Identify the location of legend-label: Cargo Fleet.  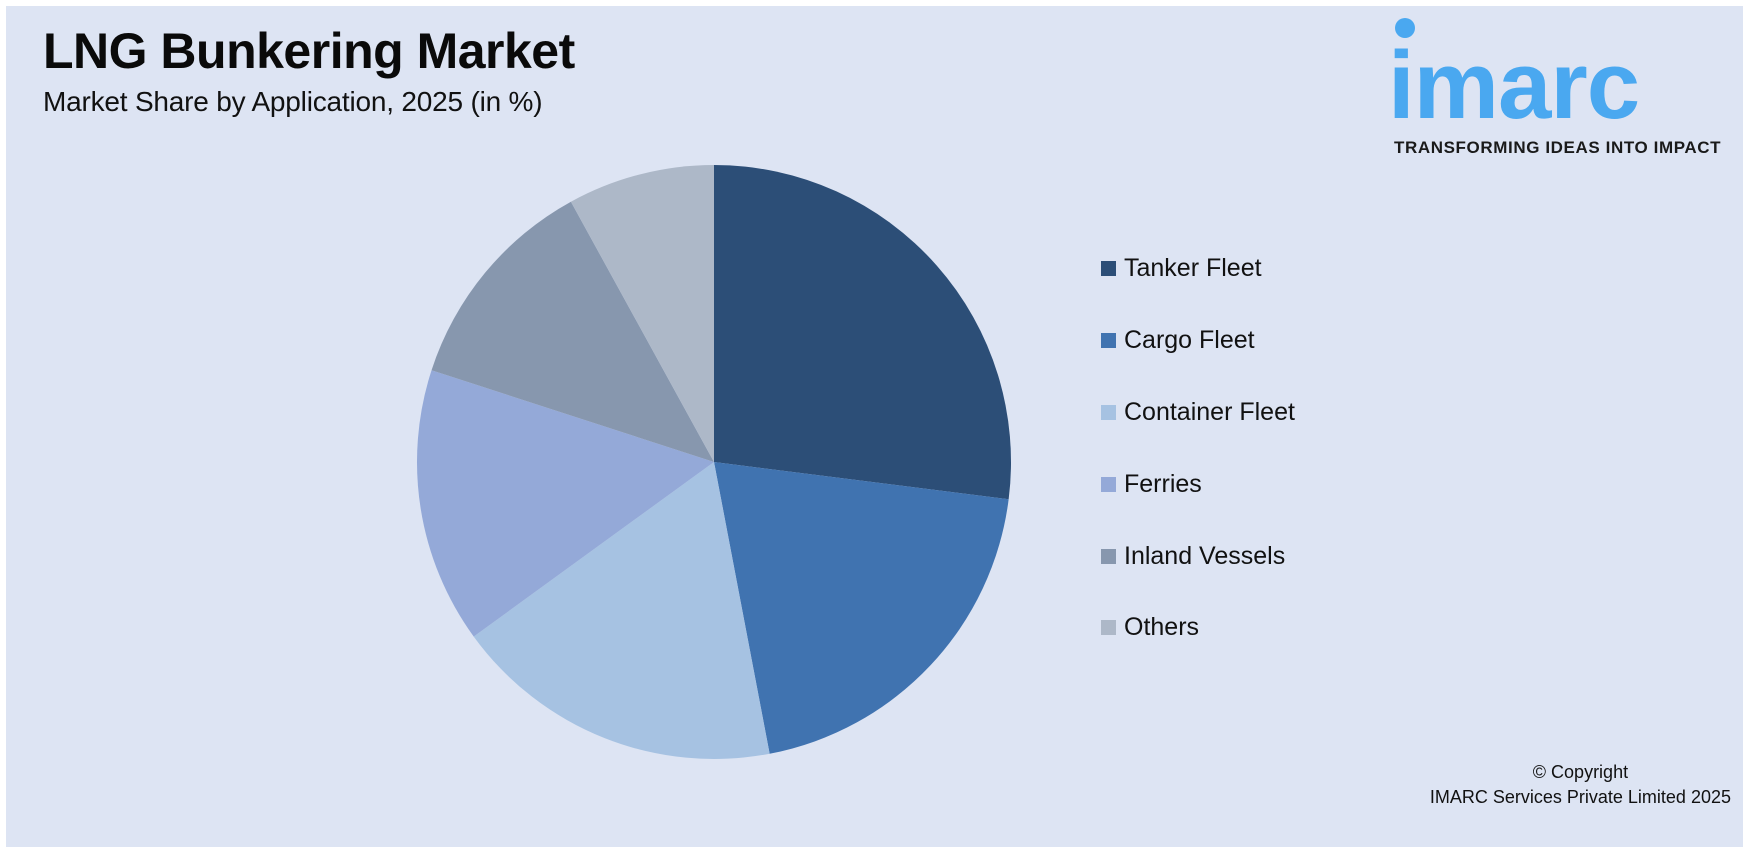
(1189, 339).